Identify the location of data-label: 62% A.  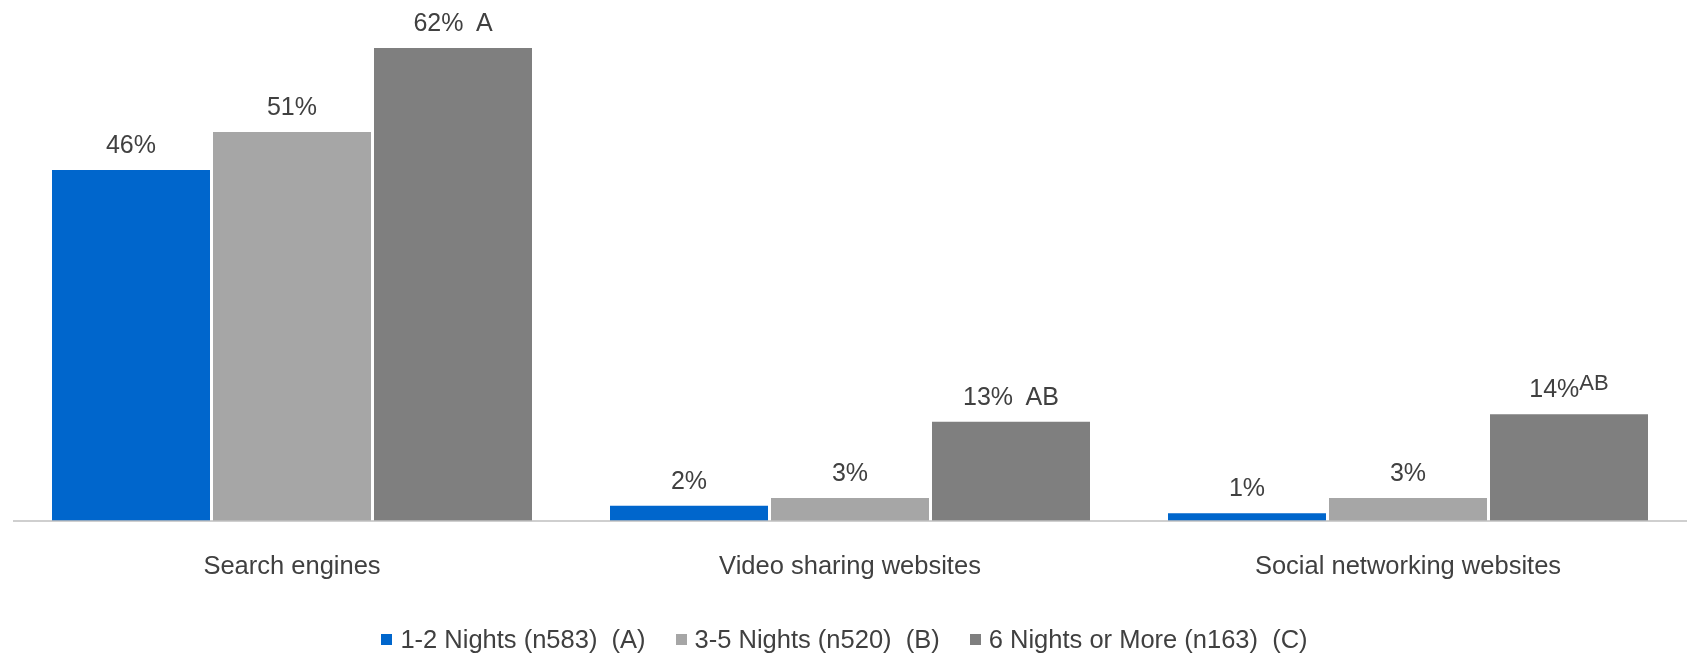
(453, 22).